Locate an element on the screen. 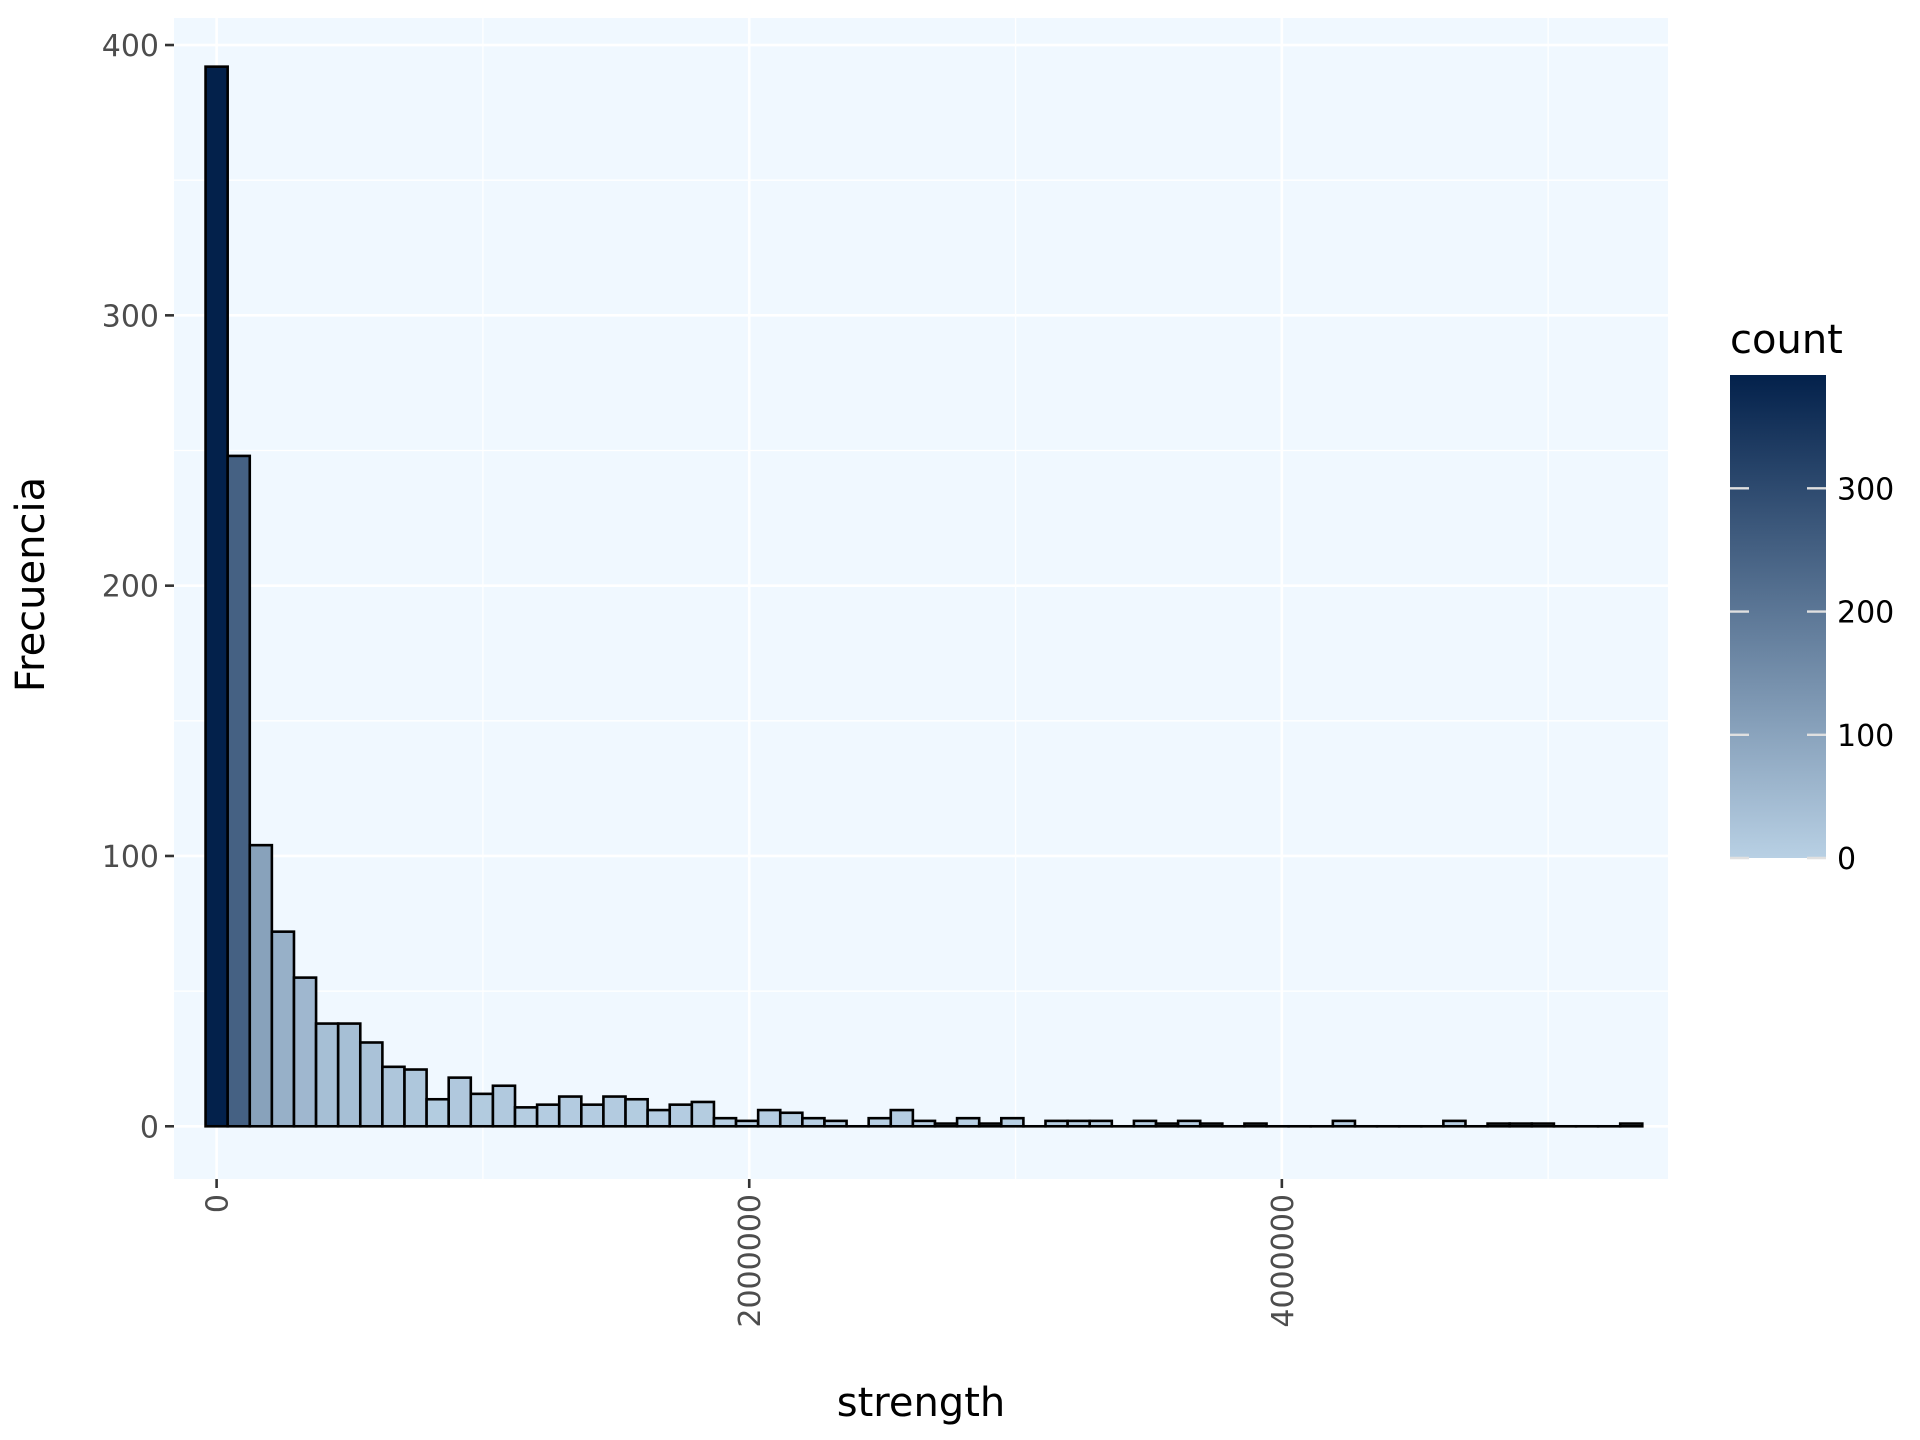 This screenshot has width=1920, height=1440. color-legend: count 0 100 200 300 is located at coordinates (1812, 597).